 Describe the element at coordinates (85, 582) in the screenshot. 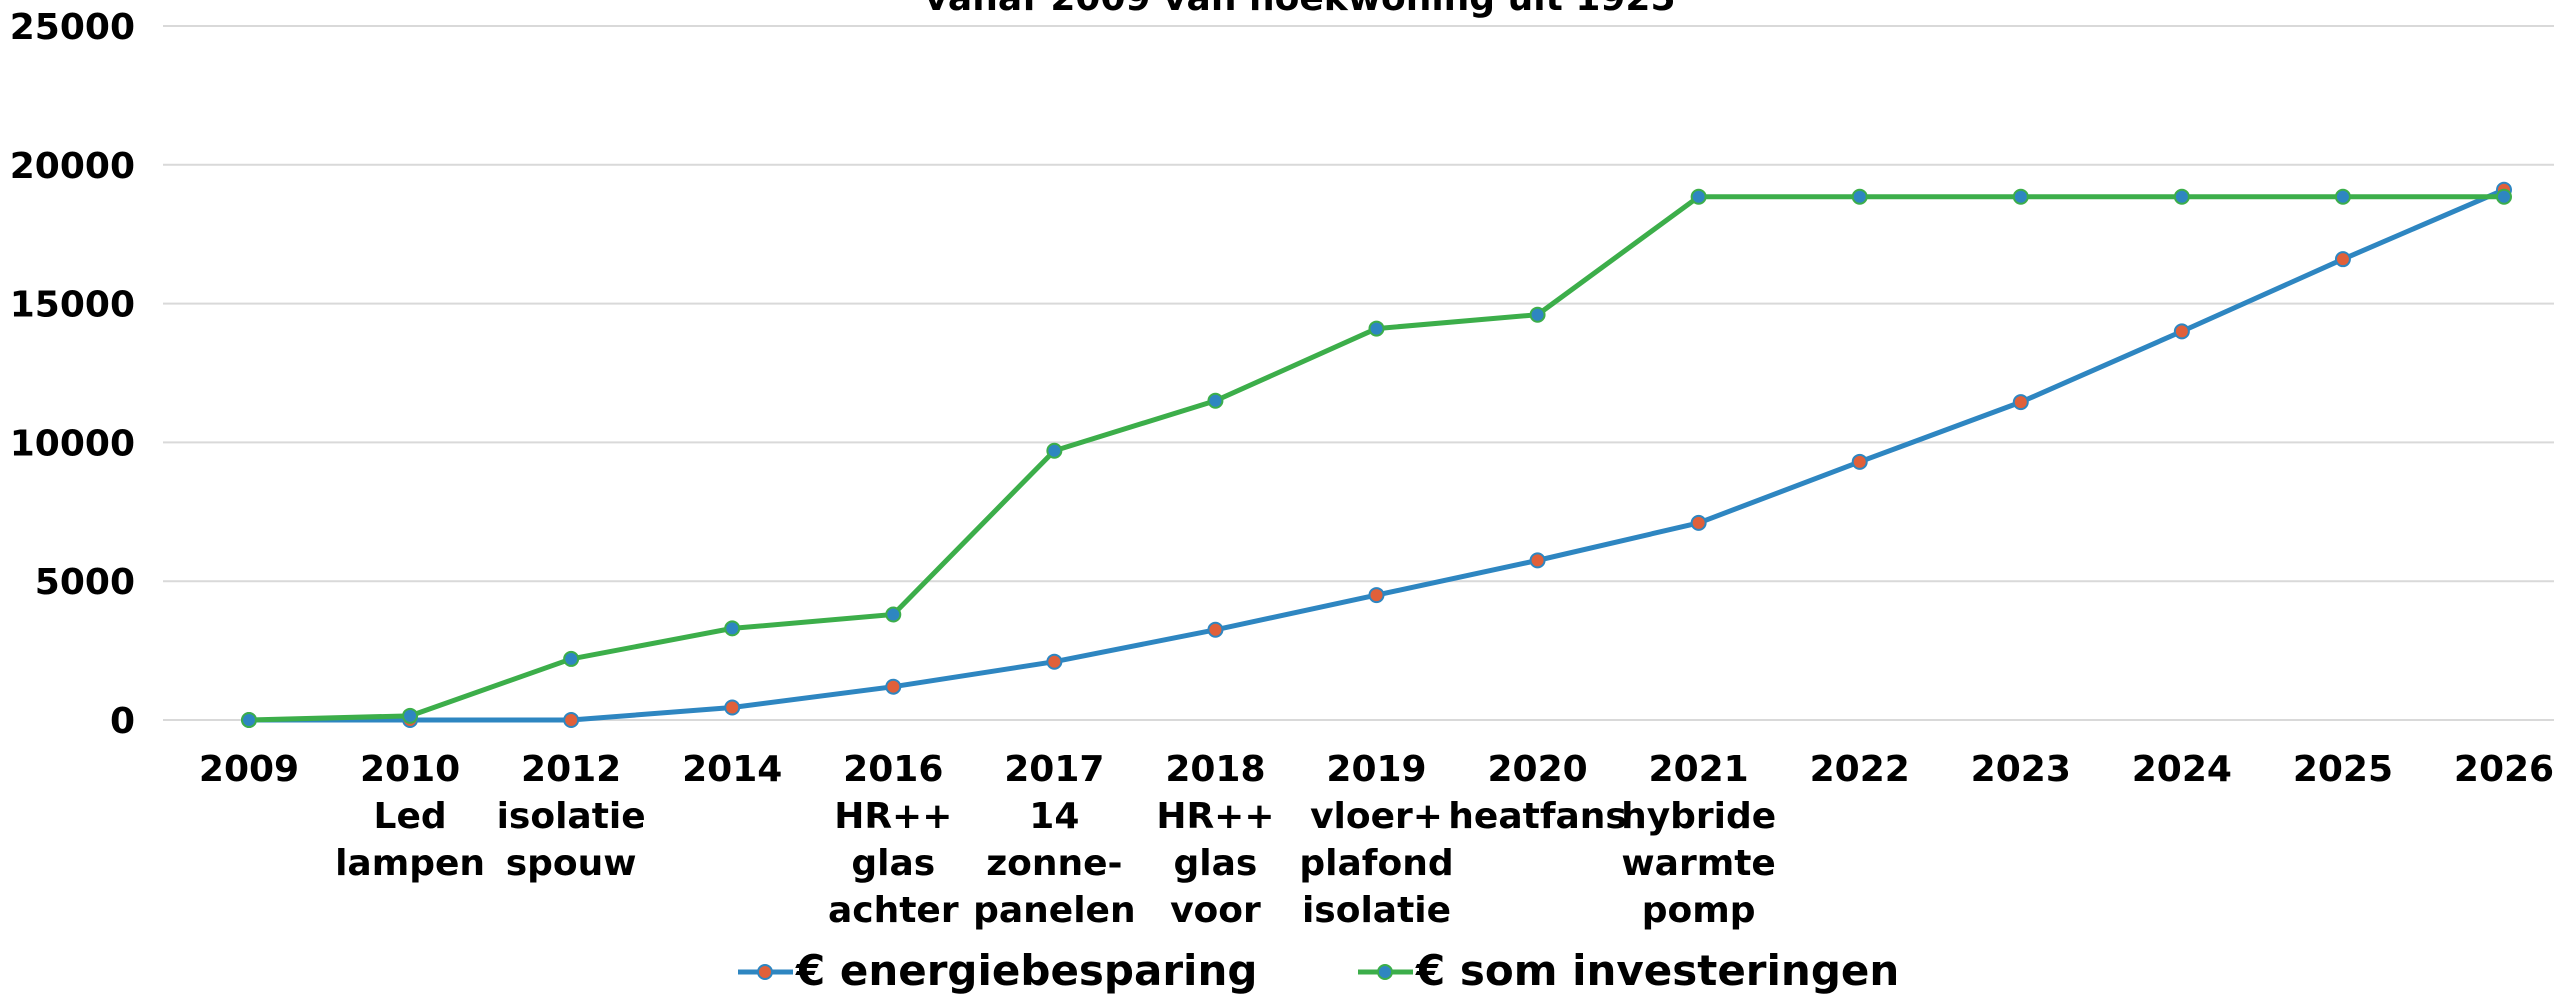

I see `y-tick-label: 5000` at that location.